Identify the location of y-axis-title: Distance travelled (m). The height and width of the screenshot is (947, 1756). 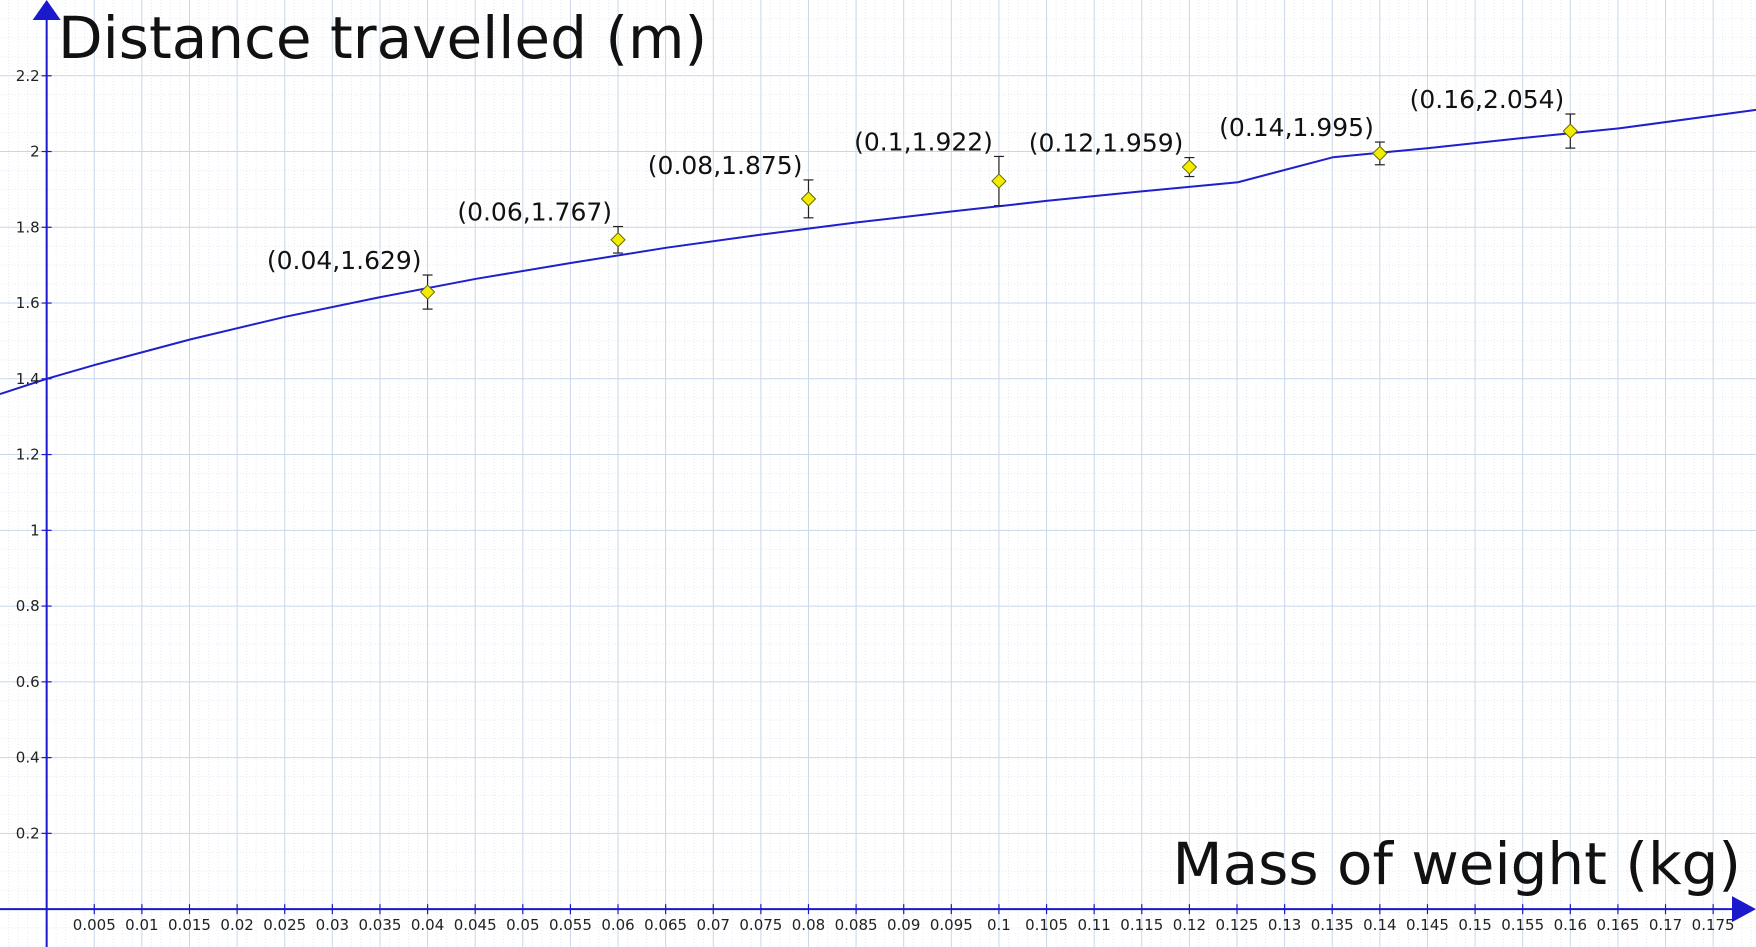
(382, 38).